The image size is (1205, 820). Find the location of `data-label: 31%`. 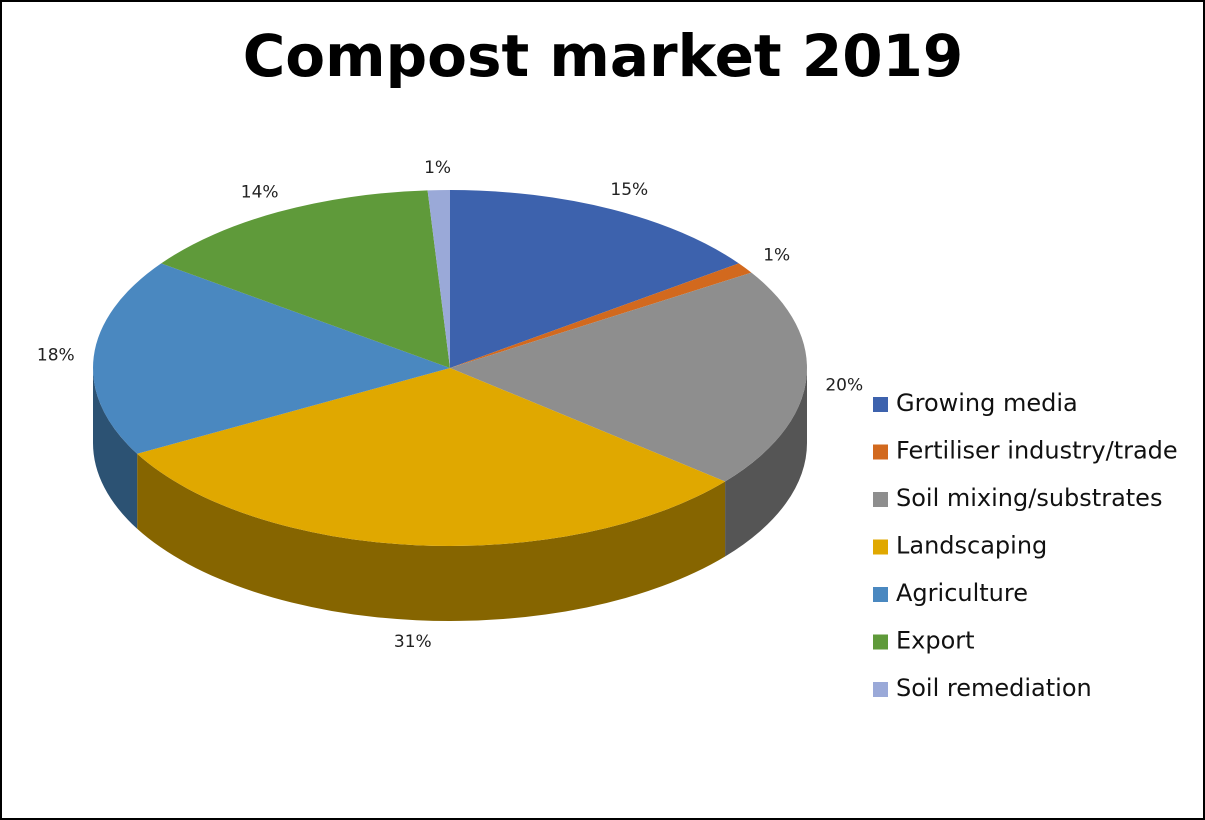

data-label: 31% is located at coordinates (413, 642).